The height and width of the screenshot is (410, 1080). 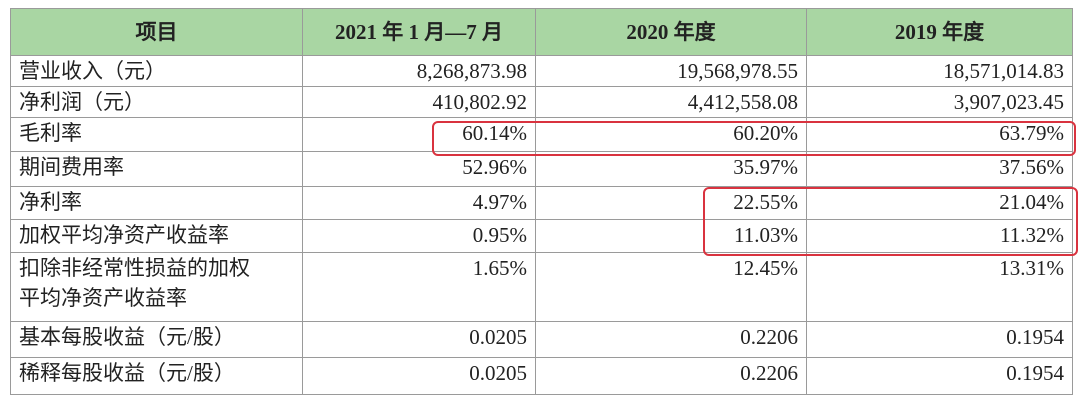 What do you see at coordinates (939, 236) in the screenshot?
I see `value-cell: 11.32%` at bounding box center [939, 236].